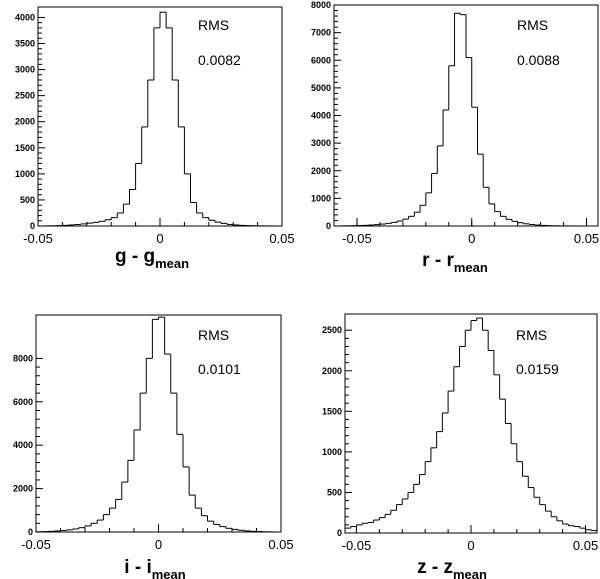  I want to click on x-axis-label: g - gmean, so click(152, 258).